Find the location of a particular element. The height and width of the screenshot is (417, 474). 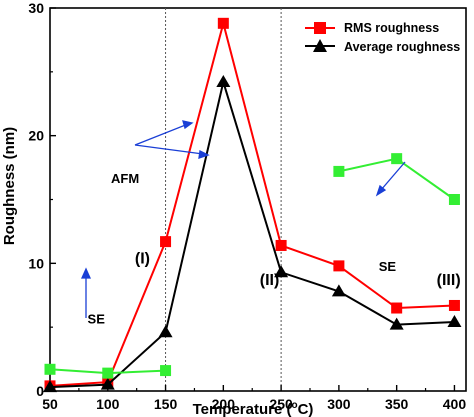

legend-label-average: Average roughness is located at coordinates (402, 47).